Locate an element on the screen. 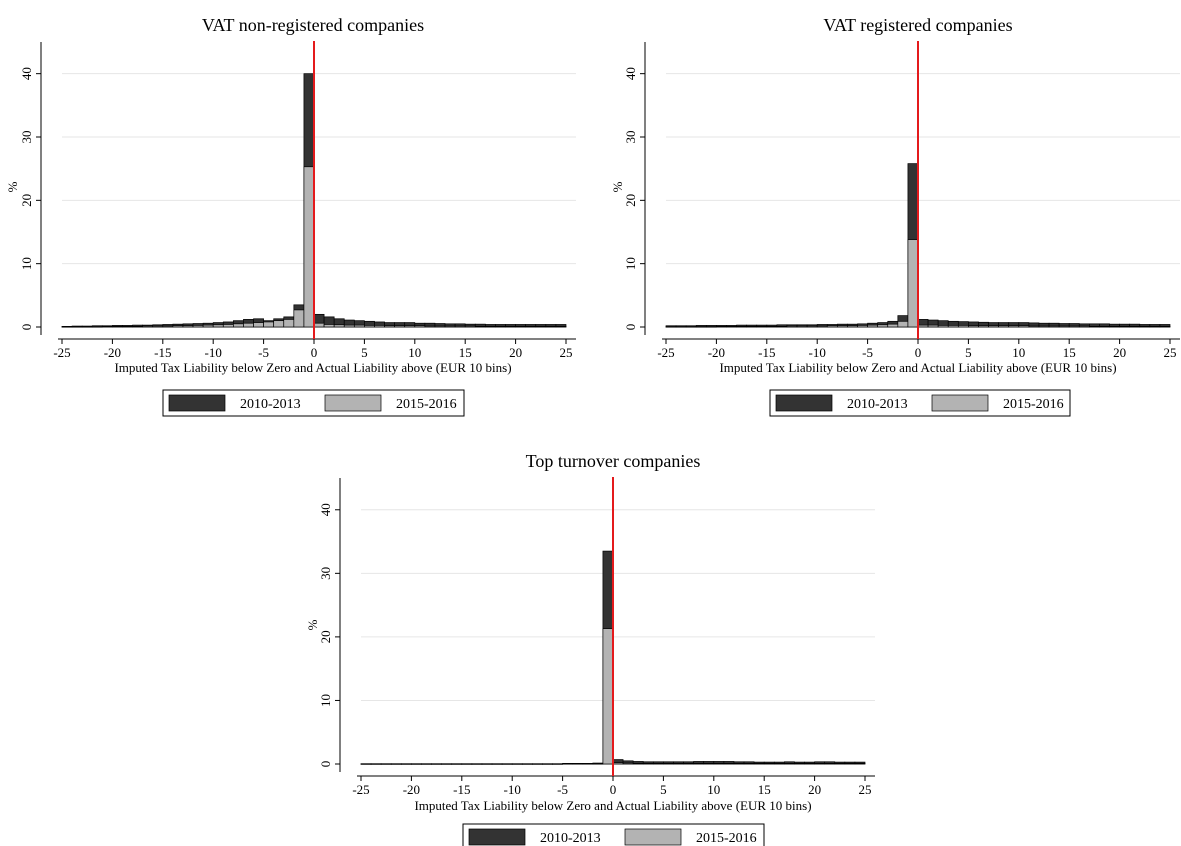  y-tick-label: 20 is located at coordinates (26, 200).